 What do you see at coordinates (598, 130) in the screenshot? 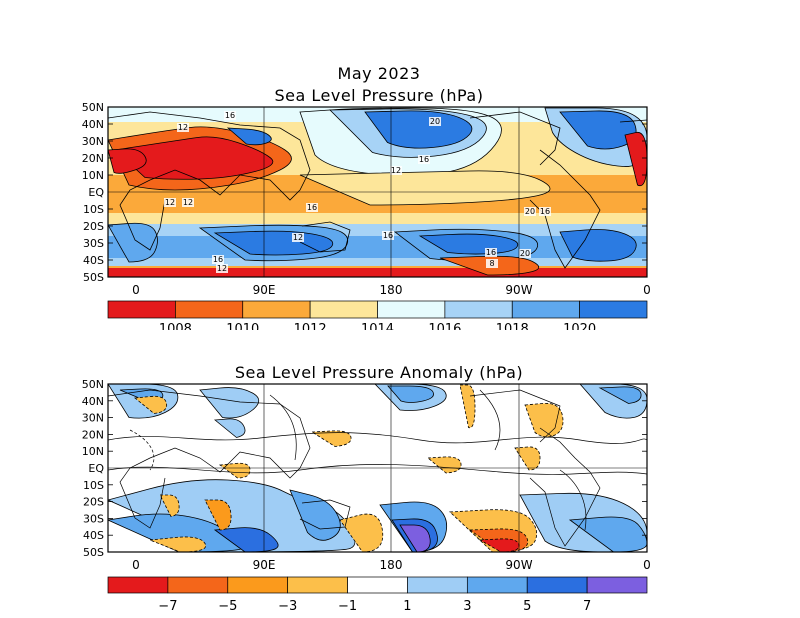
I see `slp-natl-high` at bounding box center [598, 130].